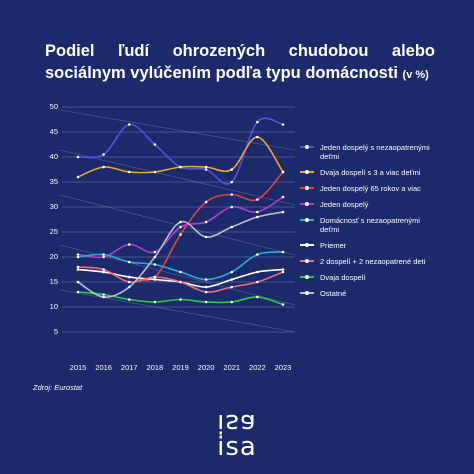 The image size is (474, 474). What do you see at coordinates (333, 293) in the screenshot?
I see `legend-label: Ostatné` at bounding box center [333, 293].